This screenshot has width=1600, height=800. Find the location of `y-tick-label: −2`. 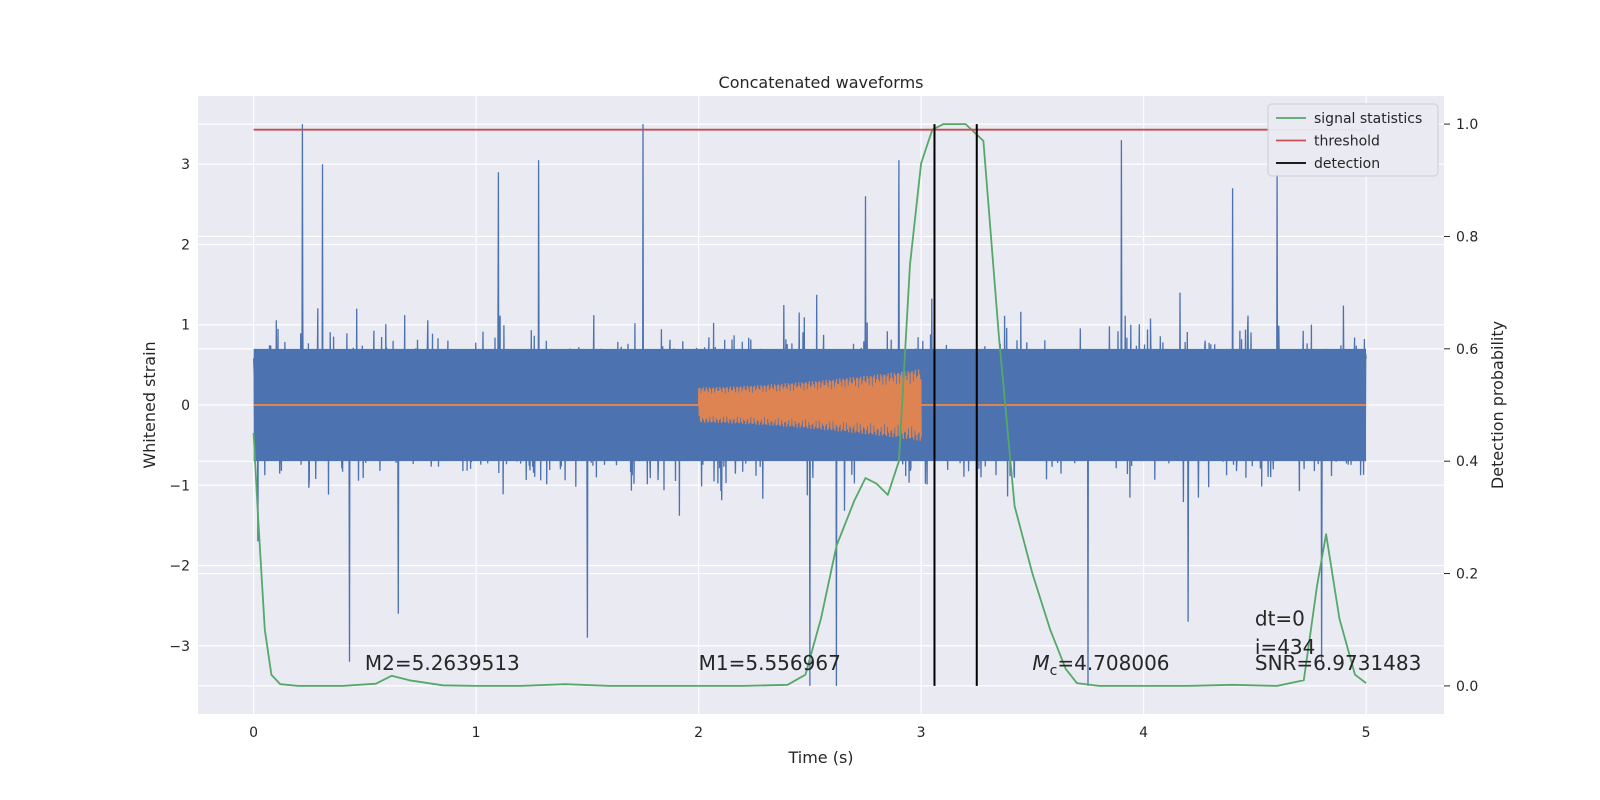

y-tick-label: −2 is located at coordinates (179, 567).